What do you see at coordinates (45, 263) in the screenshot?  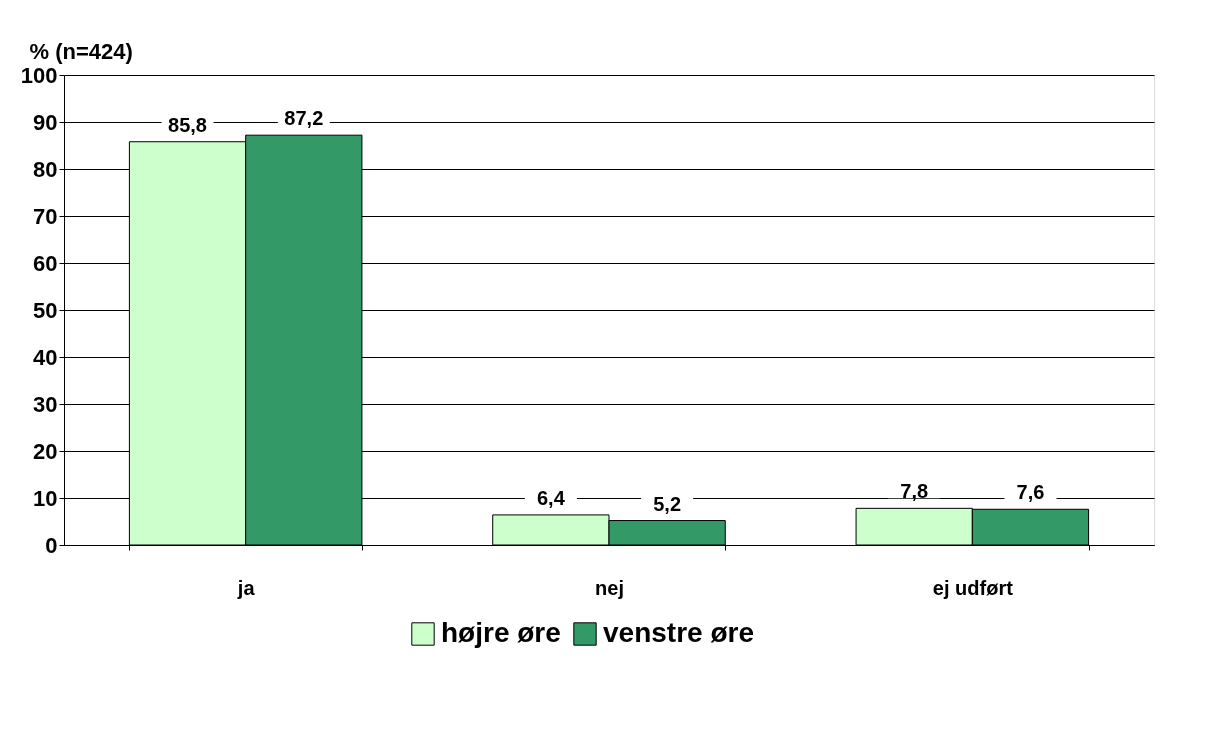 I see `y-tick-label: 60` at bounding box center [45, 263].